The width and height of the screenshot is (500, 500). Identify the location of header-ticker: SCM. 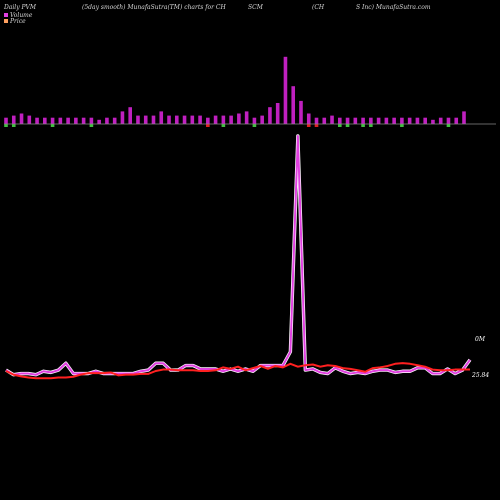
(256, 7).